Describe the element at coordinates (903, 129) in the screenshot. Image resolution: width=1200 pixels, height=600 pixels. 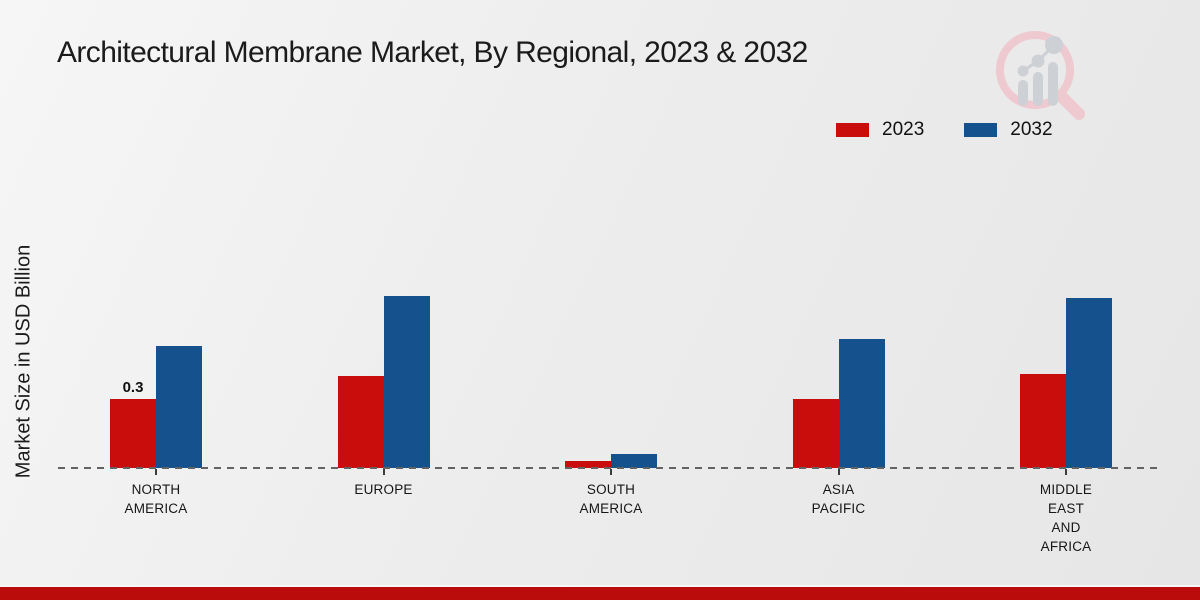
I see `legend-label-2023: 2023` at that location.